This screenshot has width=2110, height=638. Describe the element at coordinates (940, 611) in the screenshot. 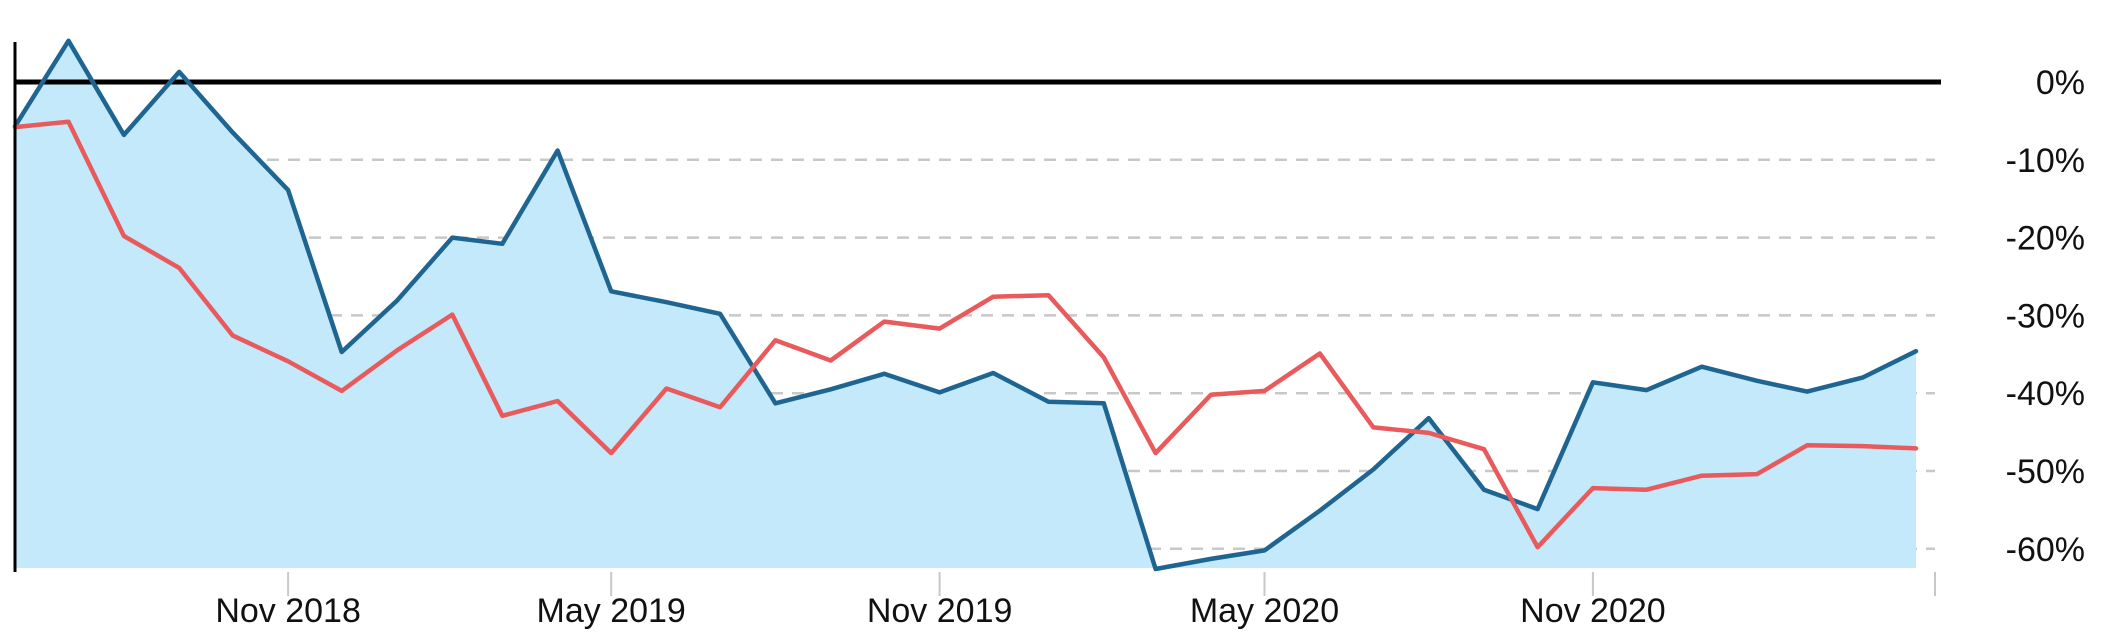

I see `x-tick-label: Nov 2019` at that location.